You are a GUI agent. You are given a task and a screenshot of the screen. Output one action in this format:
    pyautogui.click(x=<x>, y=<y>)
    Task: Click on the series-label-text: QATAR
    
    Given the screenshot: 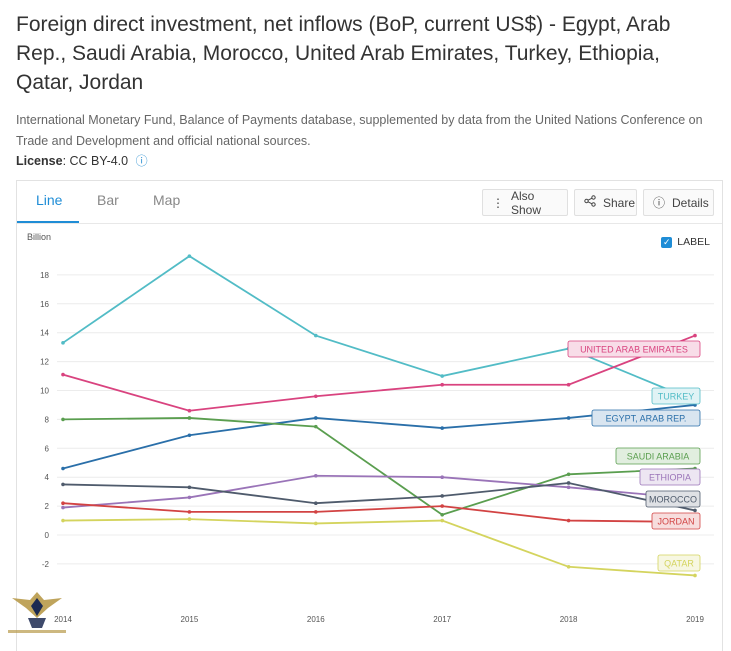 What is the action you would take?
    pyautogui.click(x=679, y=564)
    